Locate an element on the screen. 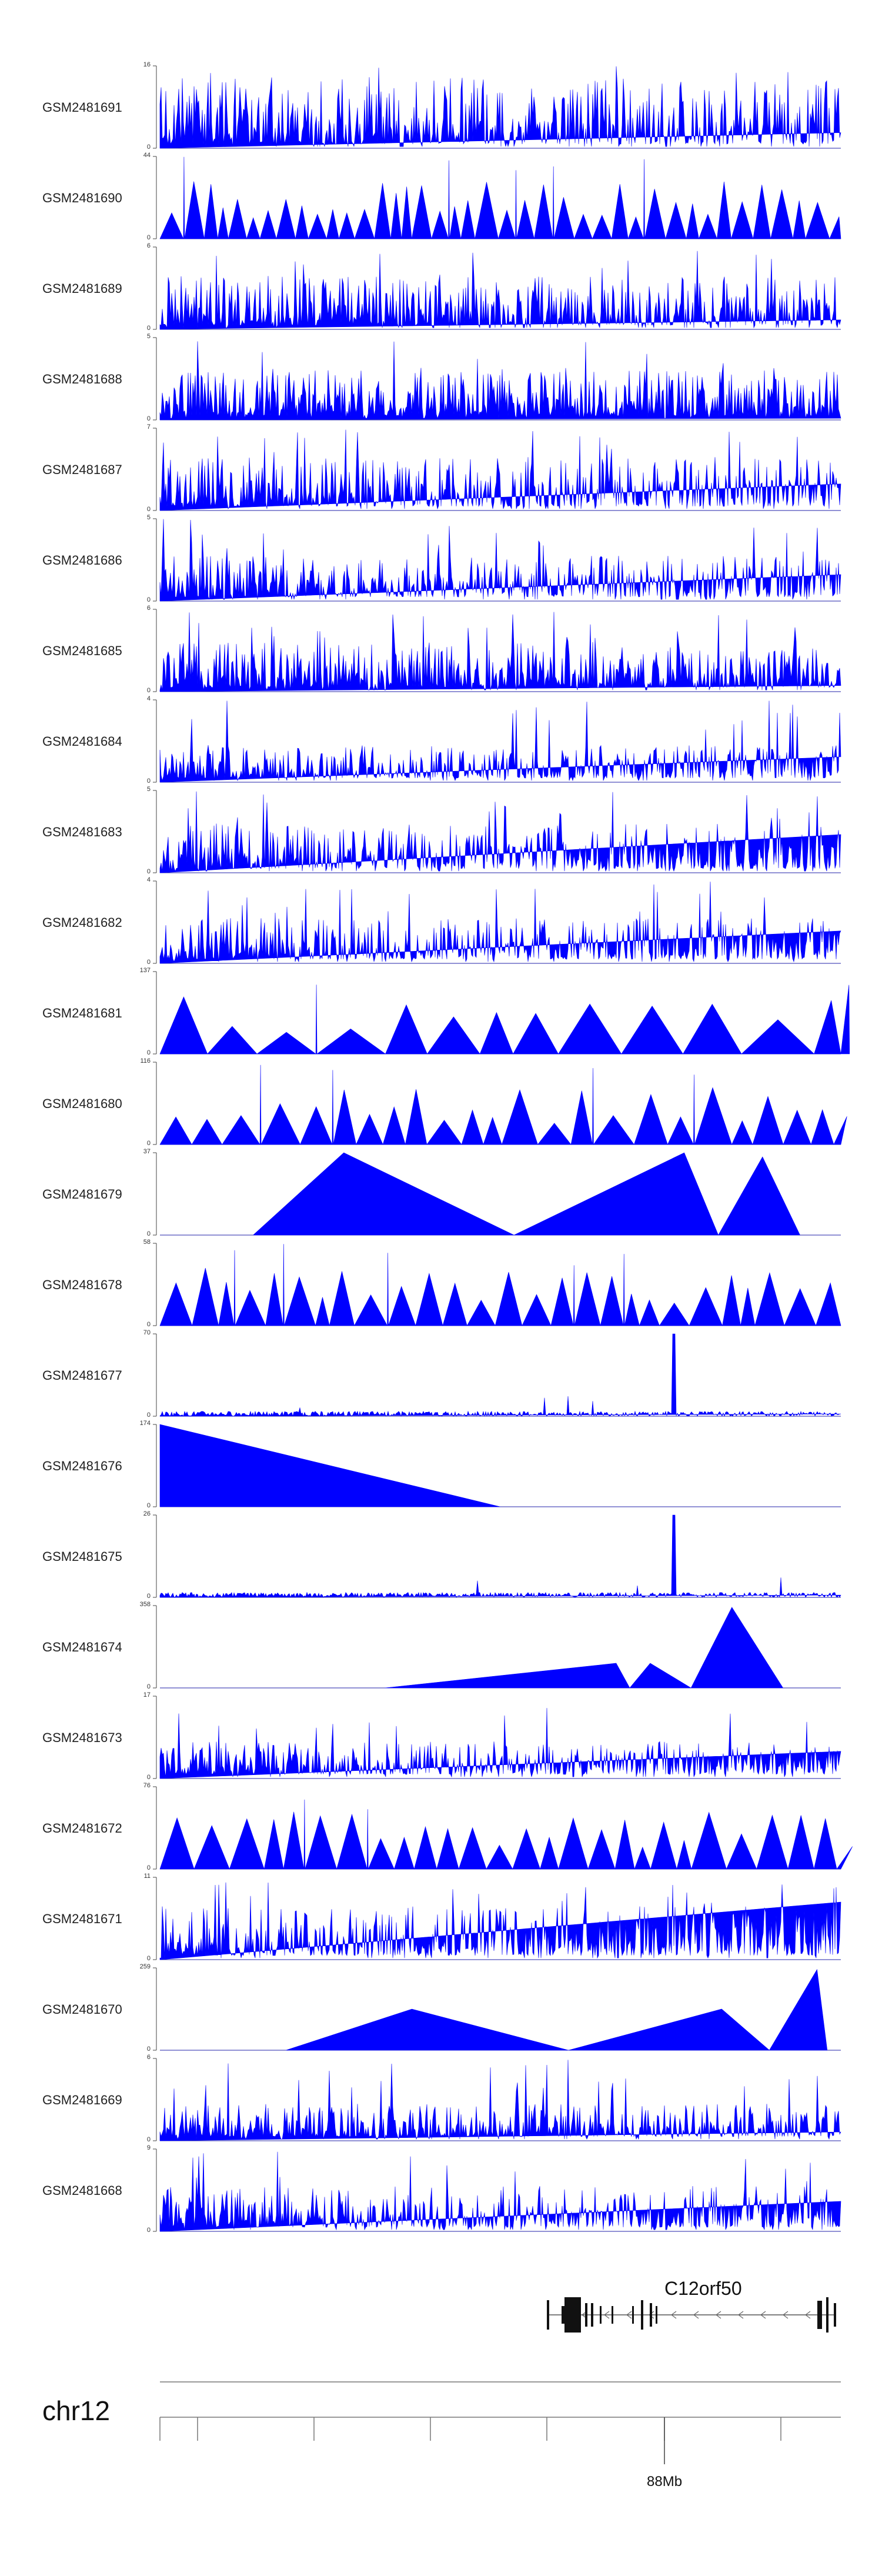 The width and height of the screenshot is (882, 2576). track-label: GSM2481669 is located at coordinates (82, 2100).